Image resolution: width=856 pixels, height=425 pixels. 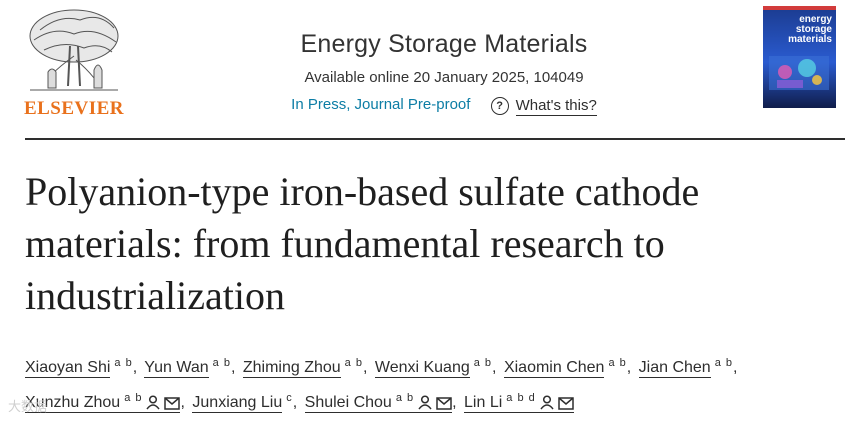 I want to click on author-name: Wenxi Kuang, so click(x=422, y=368).